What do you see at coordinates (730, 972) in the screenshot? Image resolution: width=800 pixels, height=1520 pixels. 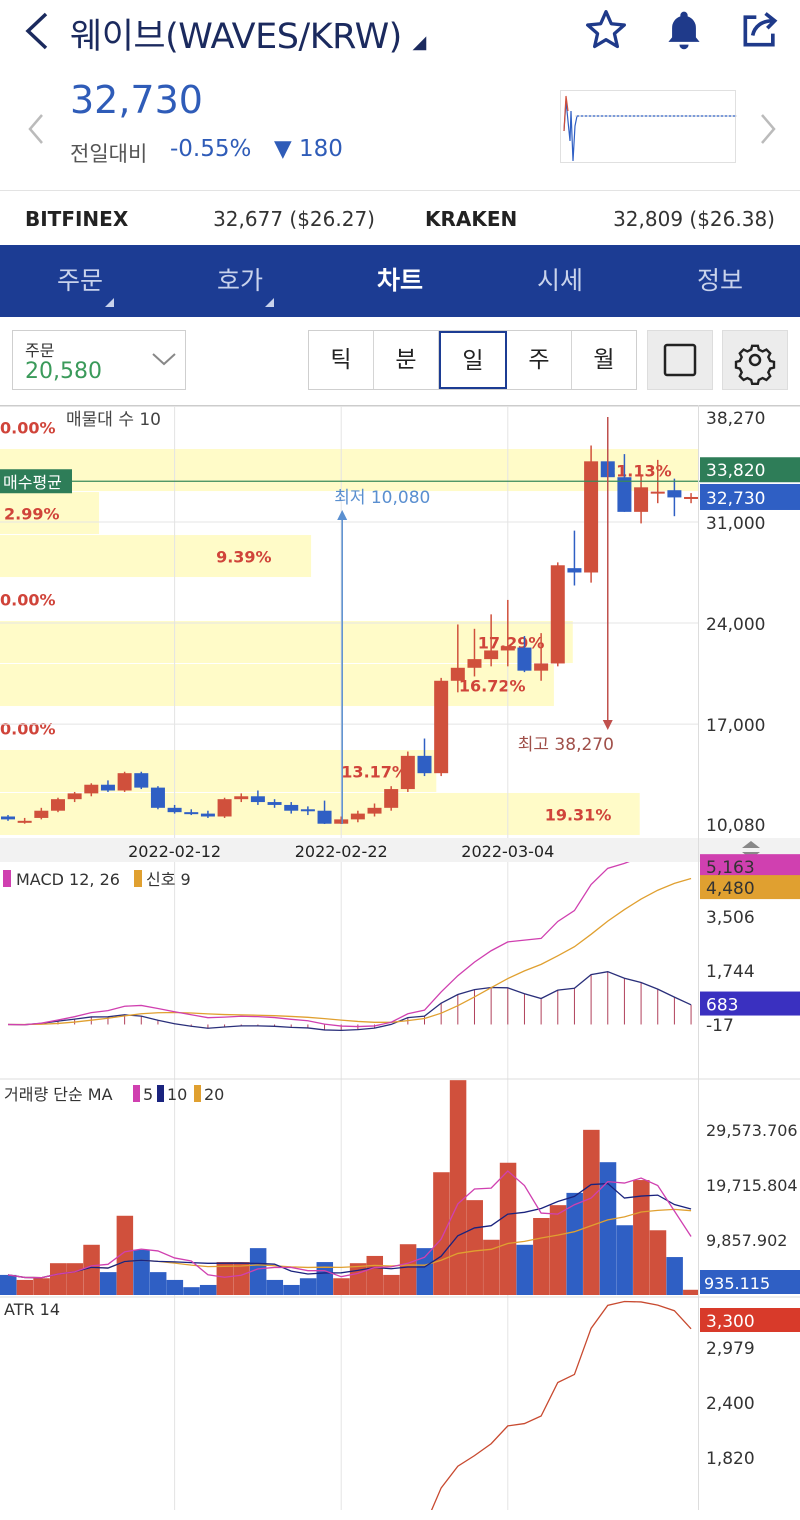 I see `macd-tick-label: 1,744` at bounding box center [730, 972].